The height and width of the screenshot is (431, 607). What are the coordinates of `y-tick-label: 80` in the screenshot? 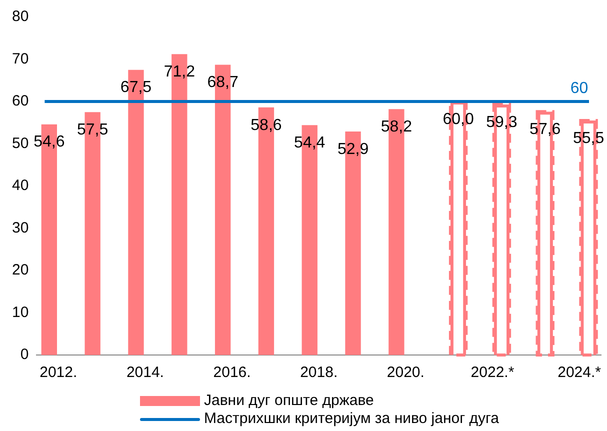 It's located at (20, 17).